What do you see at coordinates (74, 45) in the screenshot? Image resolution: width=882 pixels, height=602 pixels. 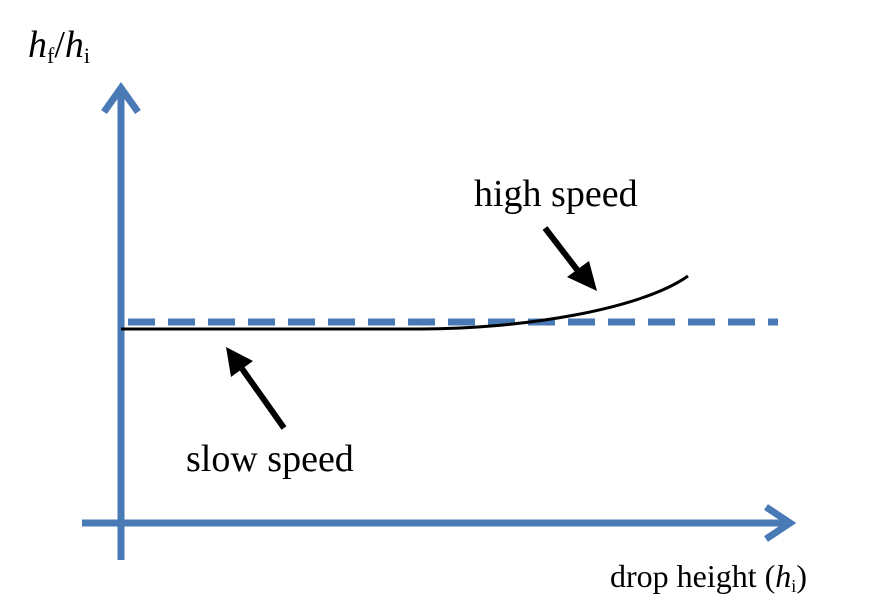 I see `y-axis-var2: h` at bounding box center [74, 45].